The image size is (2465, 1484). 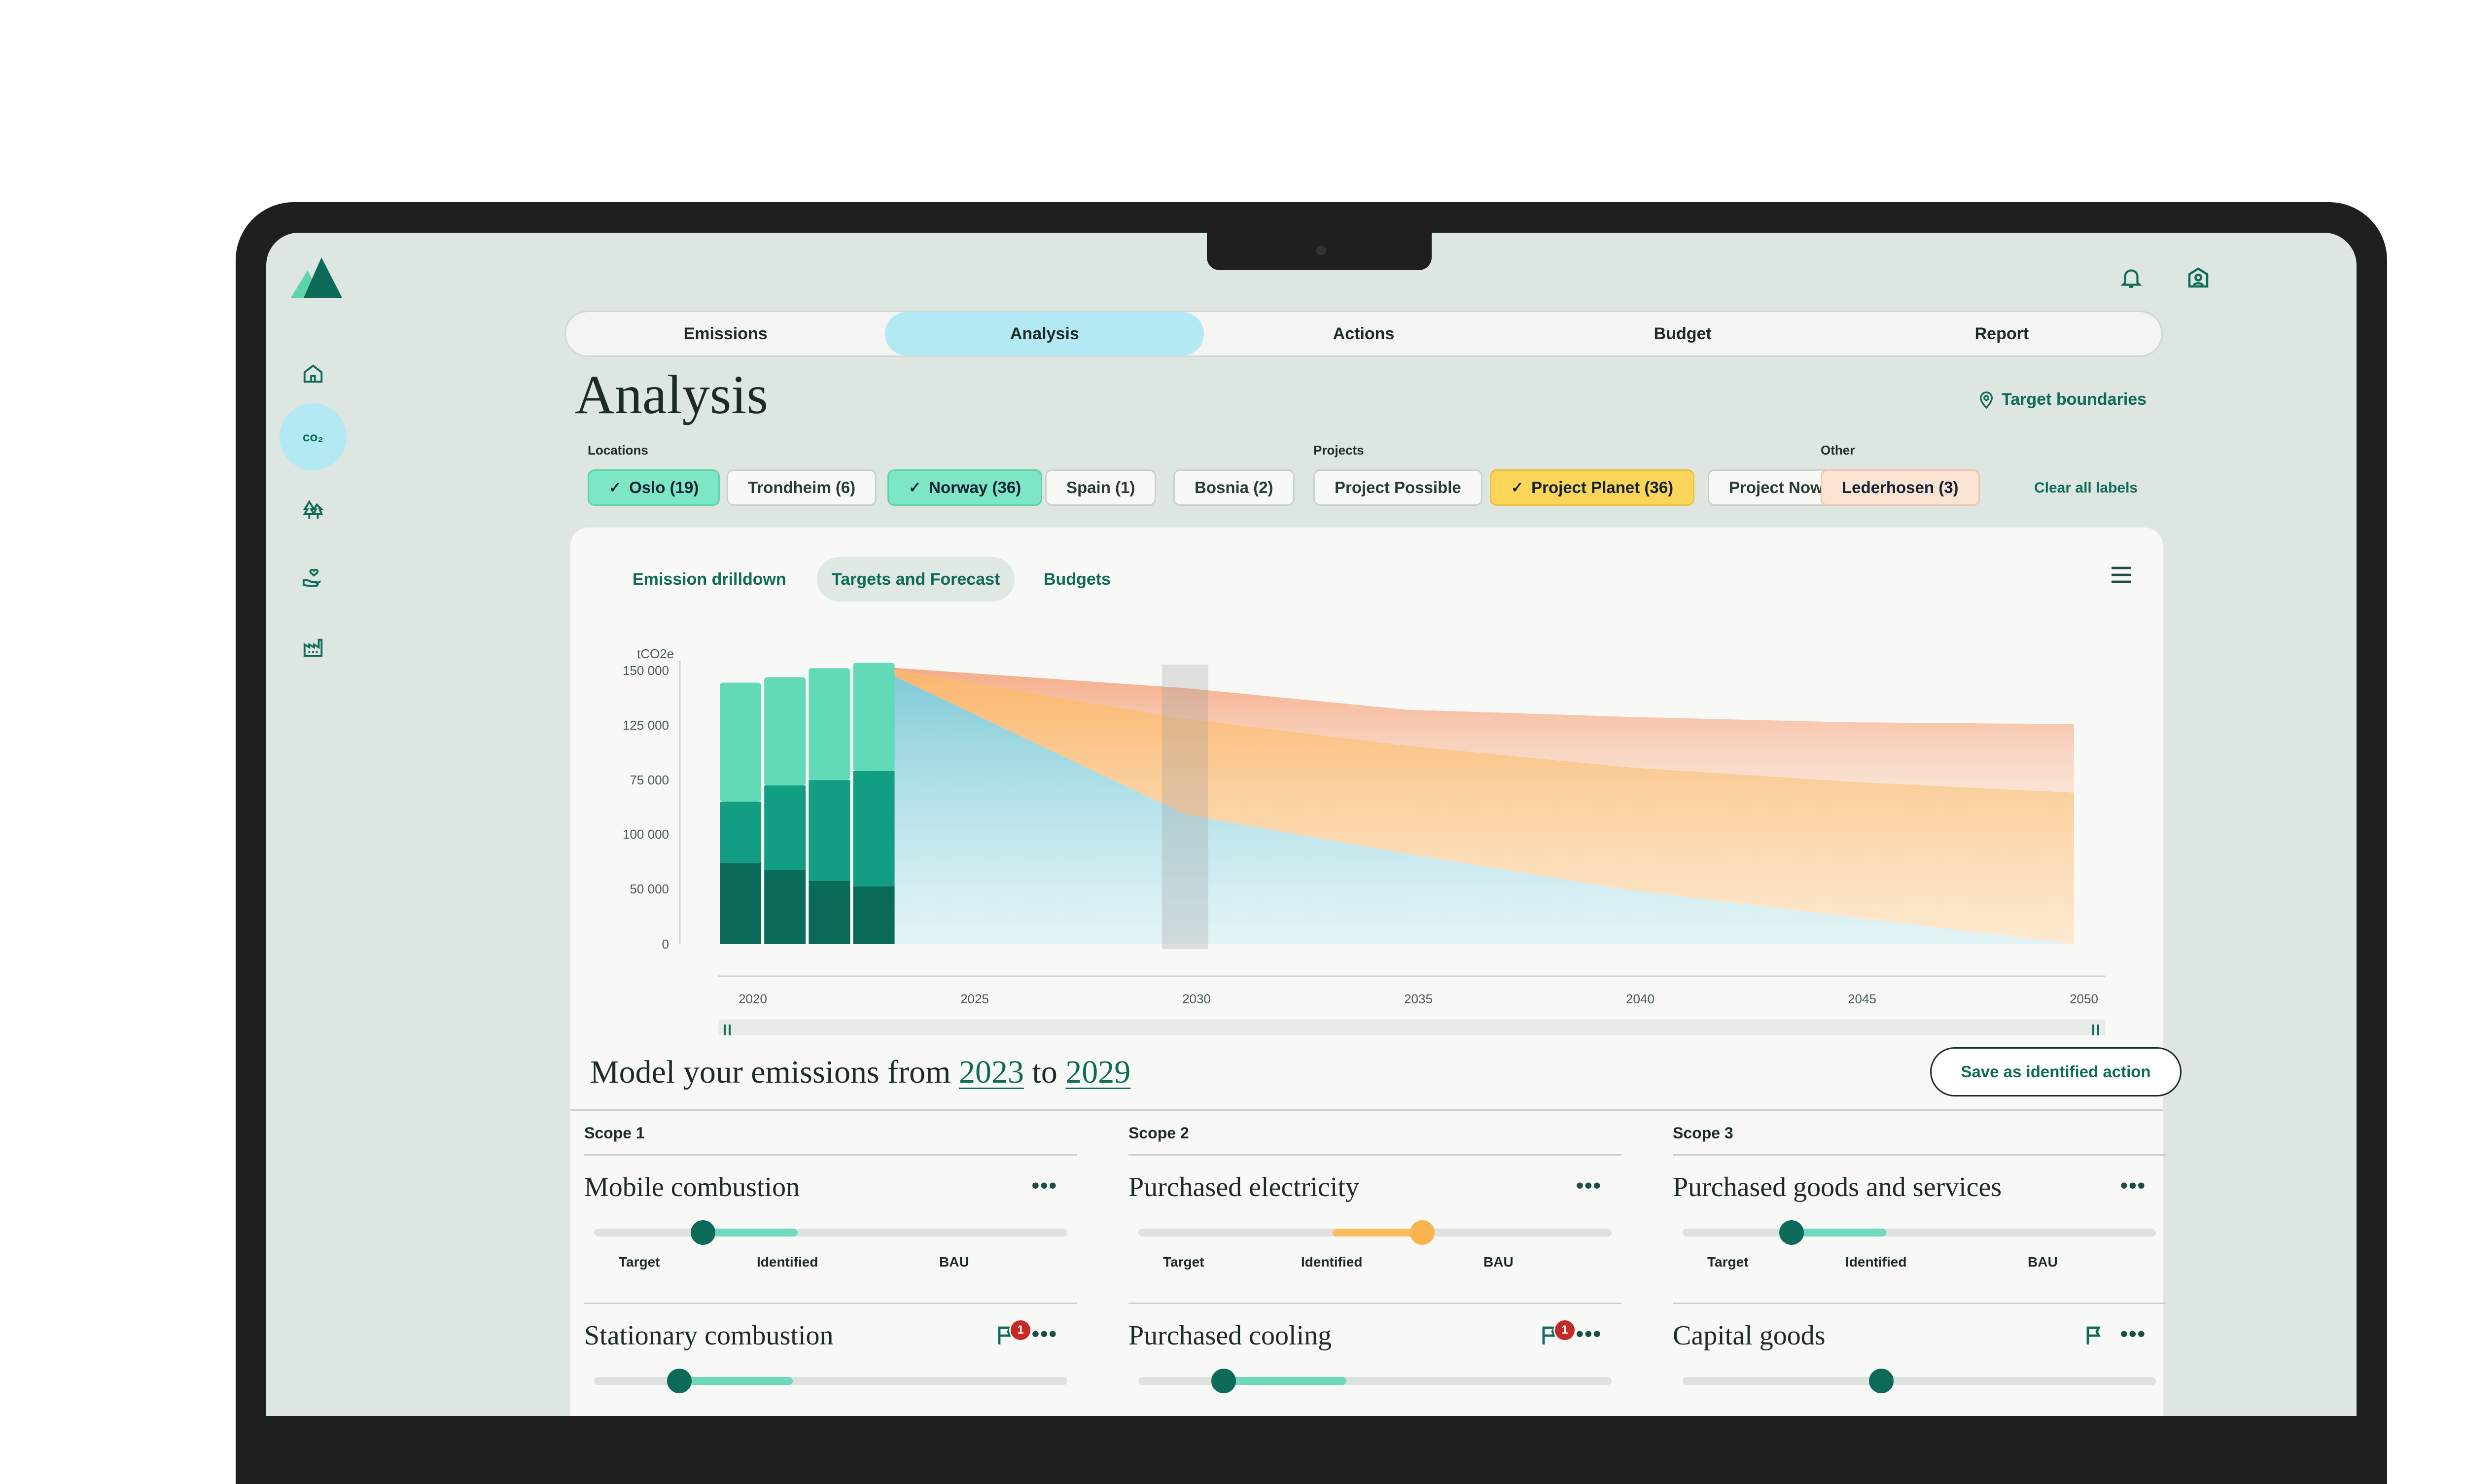 I want to click on tab-budget: Budget, so click(x=1683, y=333).